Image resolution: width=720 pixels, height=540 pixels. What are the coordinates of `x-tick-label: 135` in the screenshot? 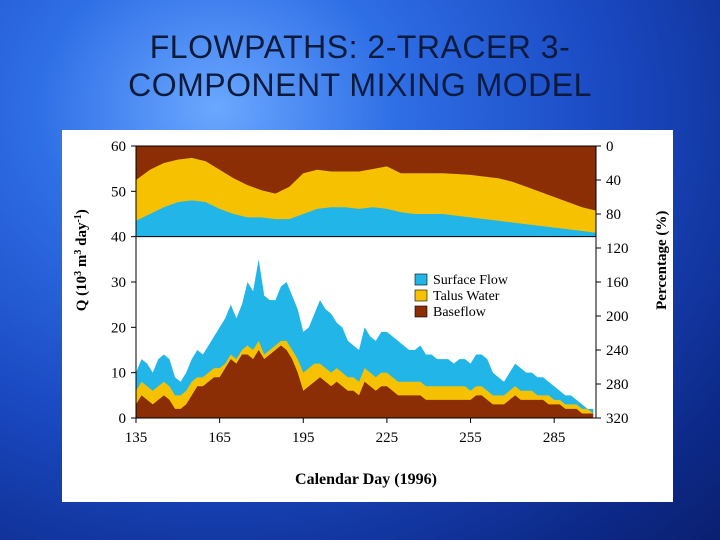 It's located at (136, 438).